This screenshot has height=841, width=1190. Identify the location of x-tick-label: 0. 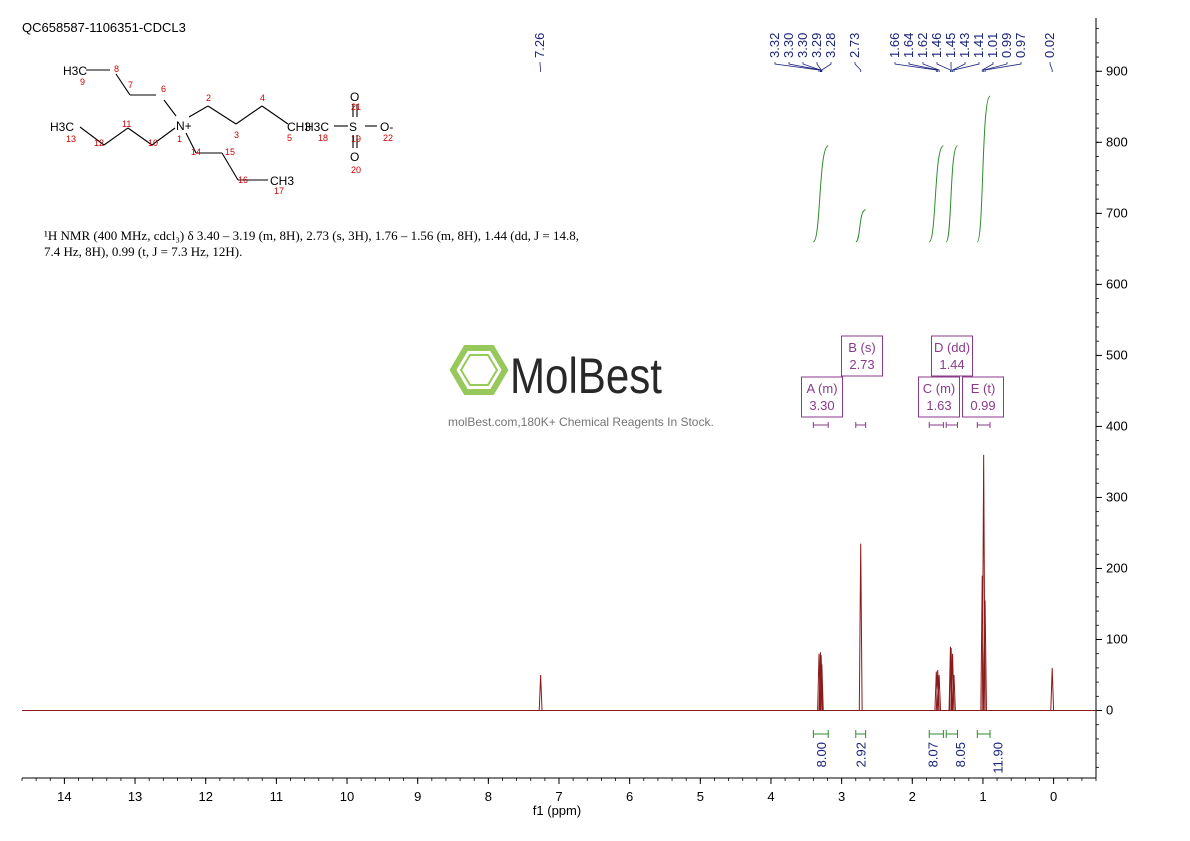
(1053, 796).